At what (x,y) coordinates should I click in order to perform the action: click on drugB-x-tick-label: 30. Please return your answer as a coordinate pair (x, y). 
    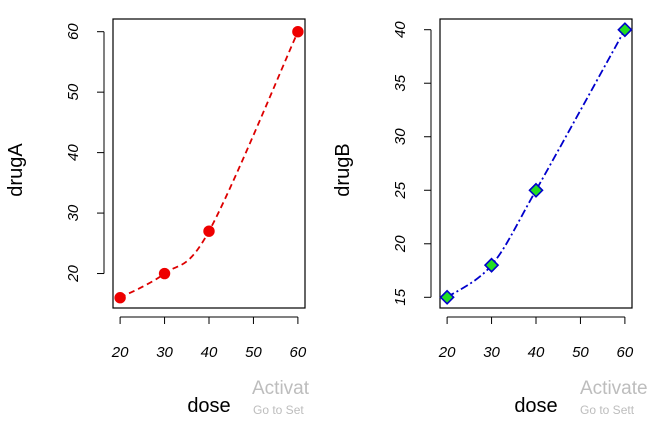
    Looking at the image, I should click on (491, 352).